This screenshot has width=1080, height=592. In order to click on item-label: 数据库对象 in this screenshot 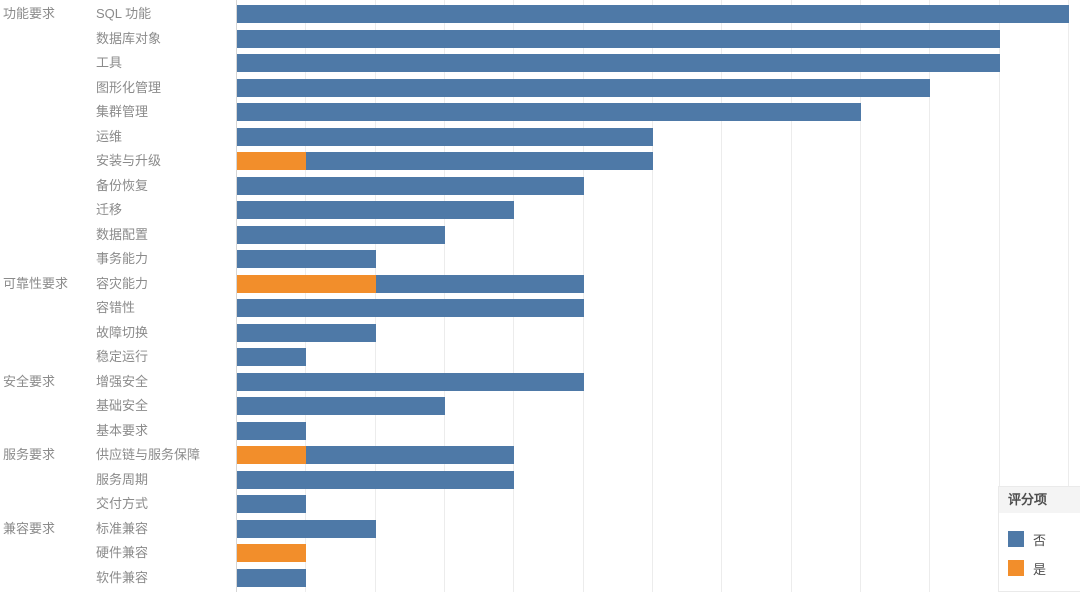, I will do `click(129, 38)`.